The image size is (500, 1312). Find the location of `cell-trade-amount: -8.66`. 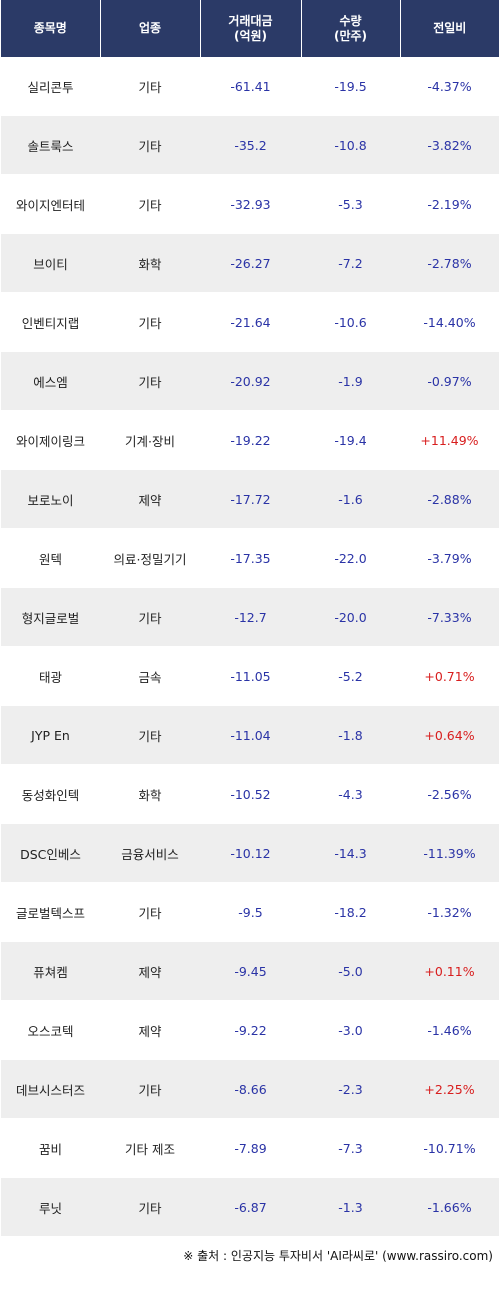

cell-trade-amount: -8.66 is located at coordinates (250, 1089).